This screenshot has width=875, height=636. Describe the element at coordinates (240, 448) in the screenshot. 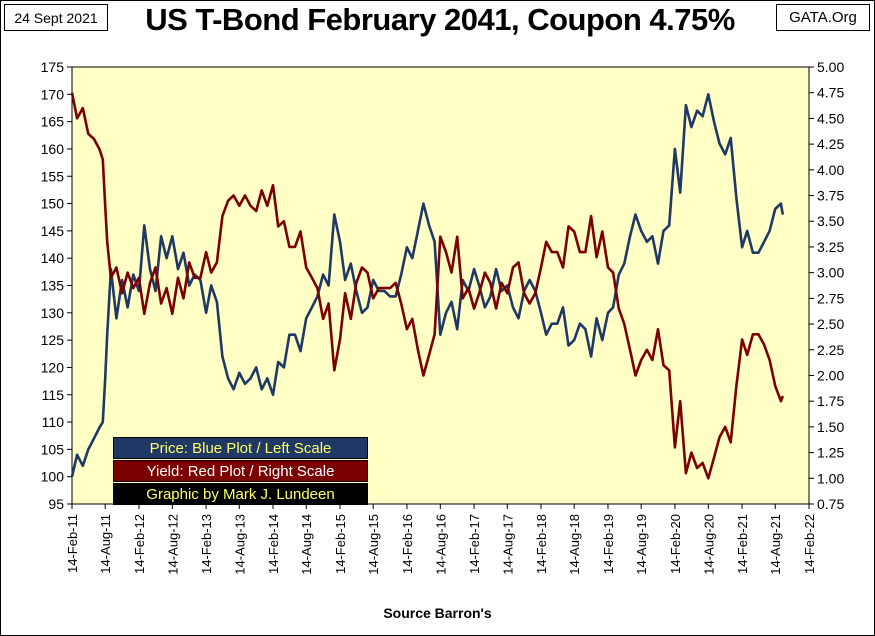

I see `legend-price: Price: Blue Plot / Left Scale` at that location.